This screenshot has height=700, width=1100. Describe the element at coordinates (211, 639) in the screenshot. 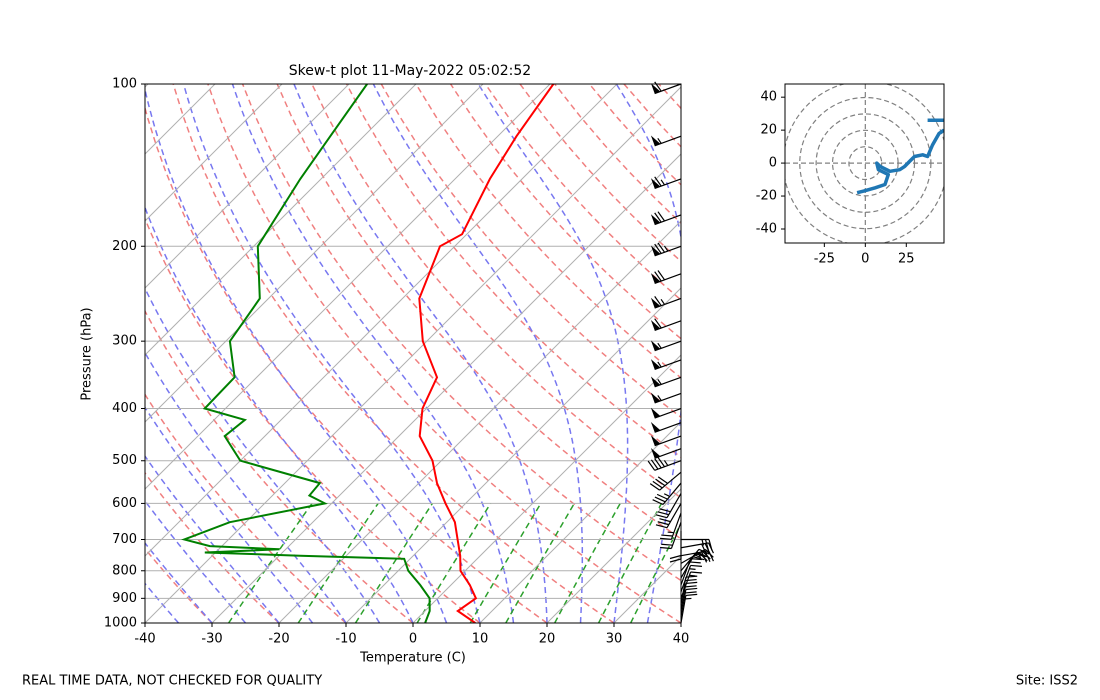

I see `x-tick-label: -30` at that location.